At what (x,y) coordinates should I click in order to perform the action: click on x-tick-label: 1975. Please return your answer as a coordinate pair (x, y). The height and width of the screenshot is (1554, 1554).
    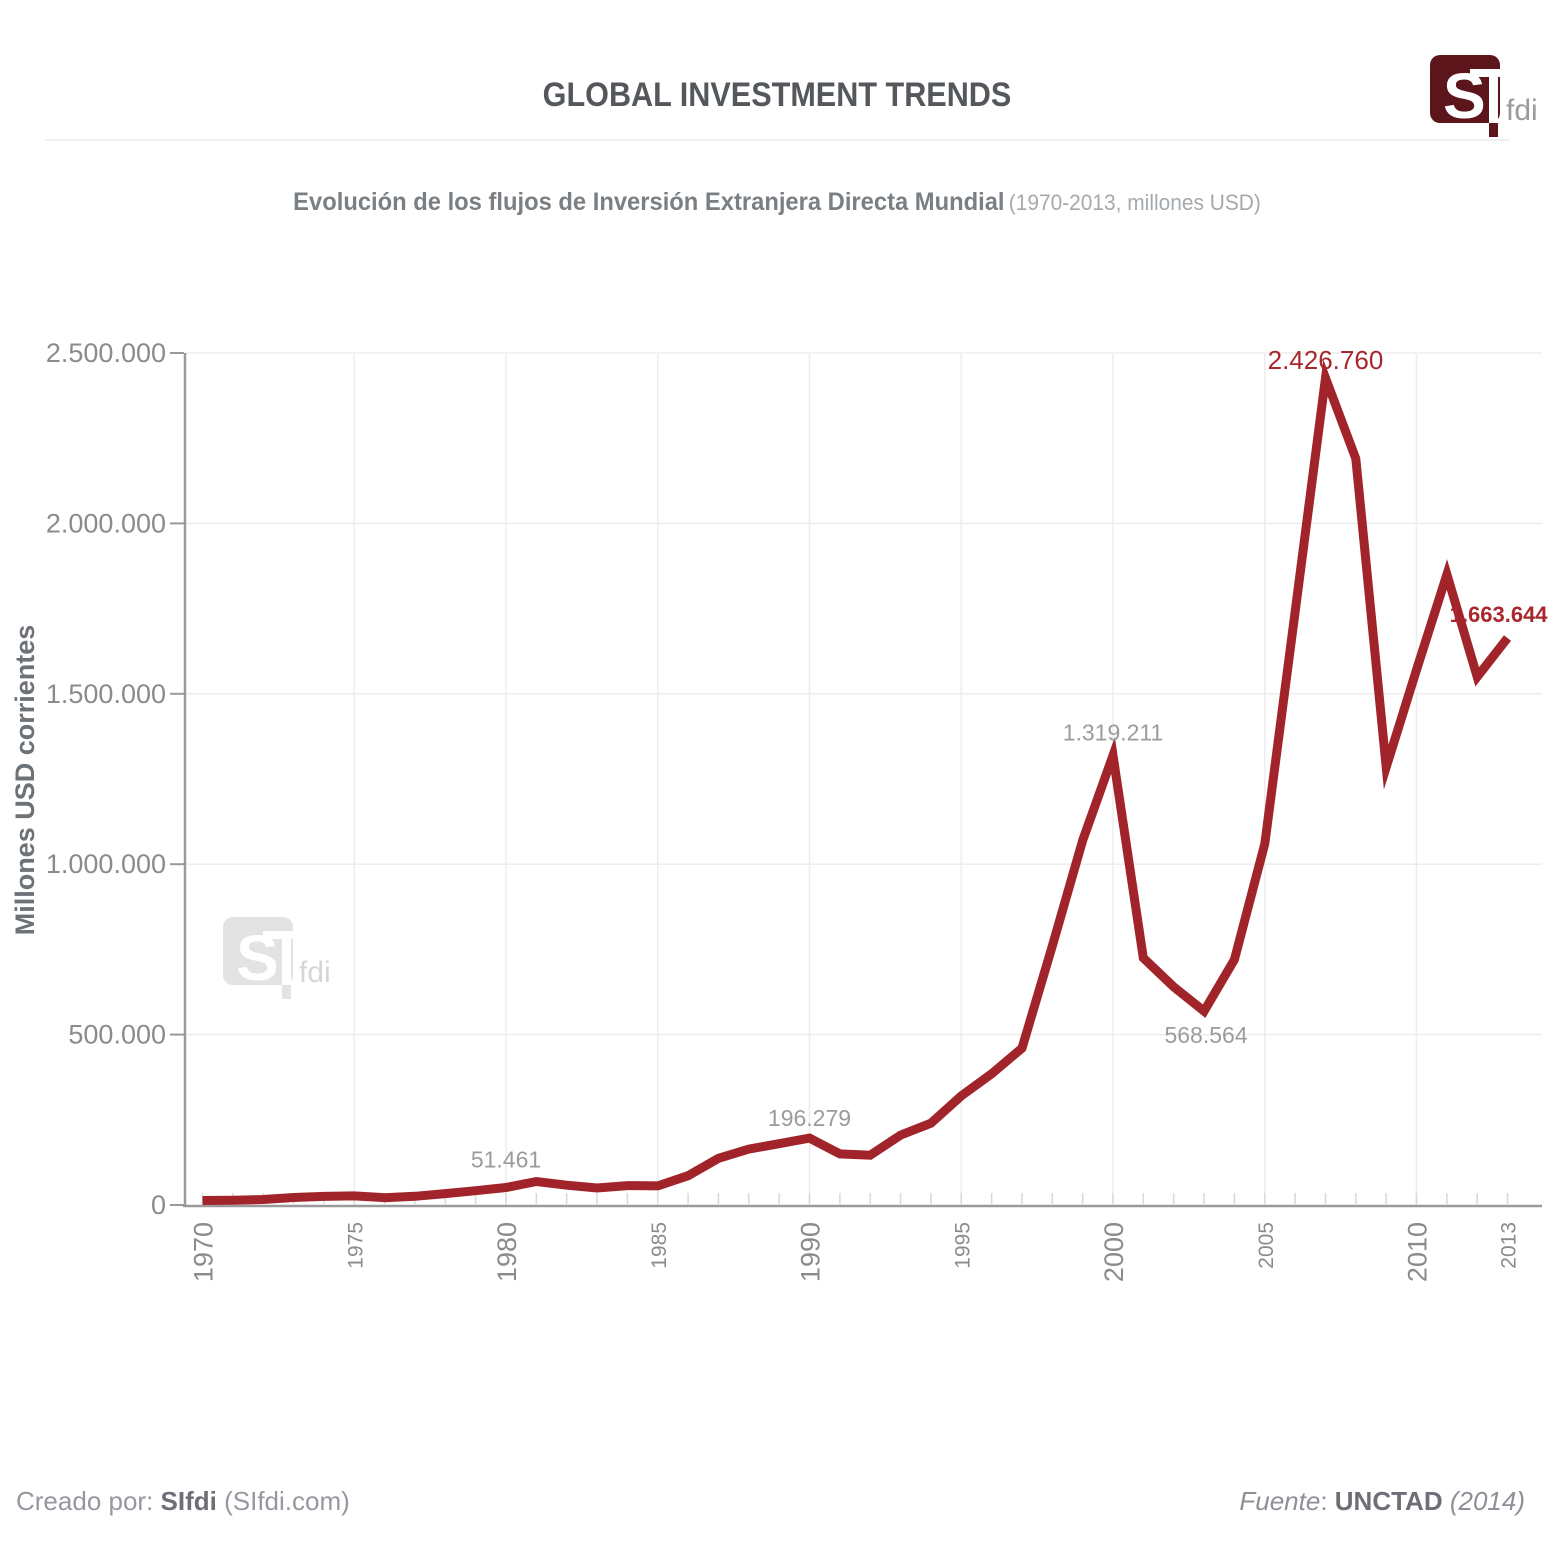
    Looking at the image, I should click on (355, 1245).